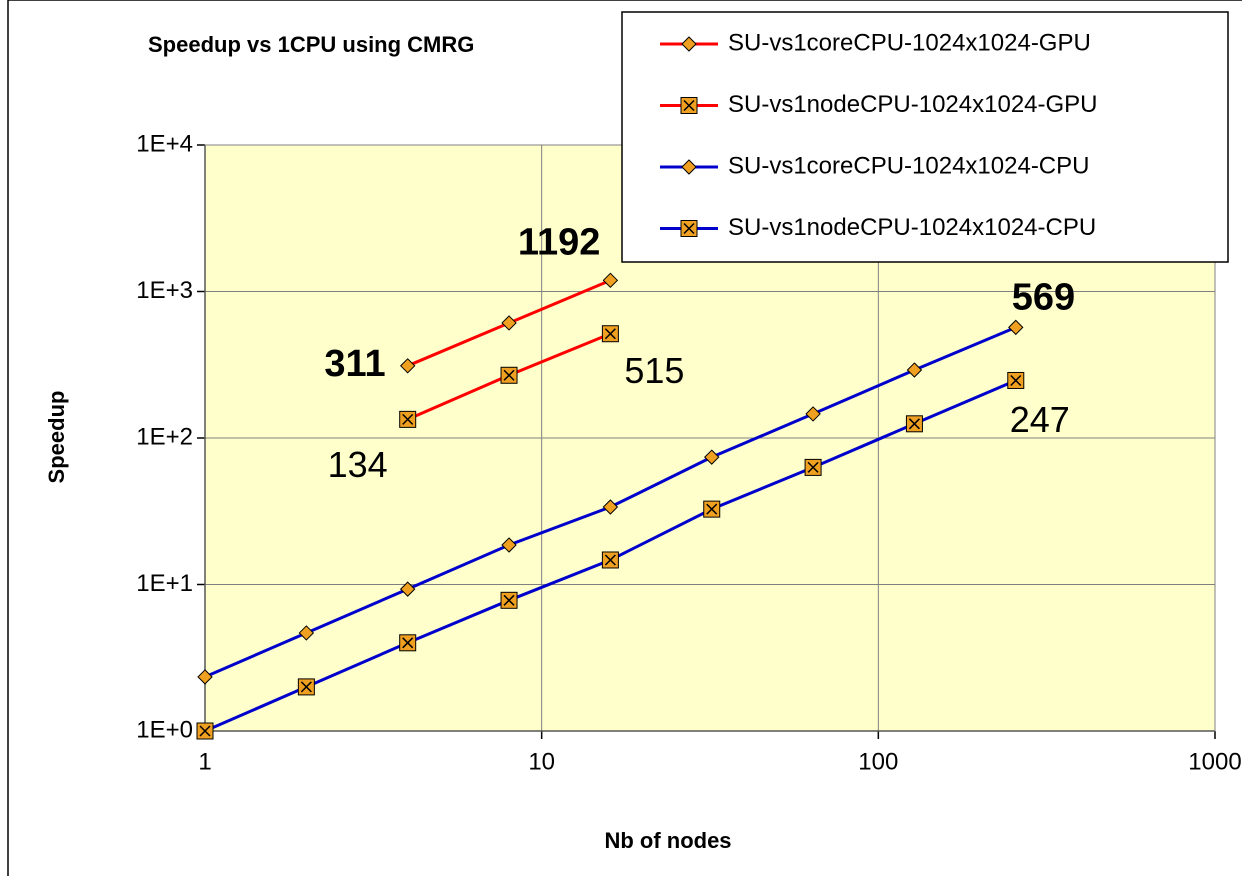 The height and width of the screenshot is (876, 1242). What do you see at coordinates (311, 44) in the screenshot?
I see `chart-title: Speedup vs 1CPU using CMRG` at bounding box center [311, 44].